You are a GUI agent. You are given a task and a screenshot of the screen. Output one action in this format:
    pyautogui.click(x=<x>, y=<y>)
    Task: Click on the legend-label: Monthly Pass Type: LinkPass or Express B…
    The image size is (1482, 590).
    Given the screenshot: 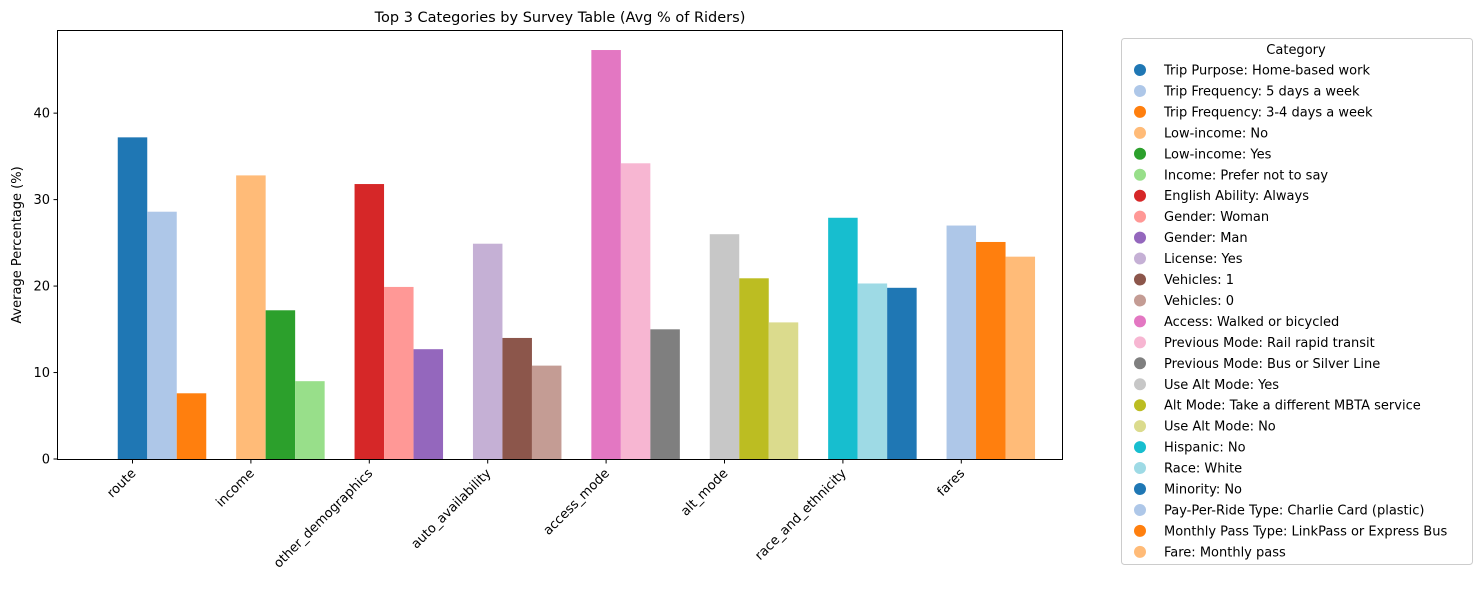 What is the action you would take?
    pyautogui.click(x=1305, y=531)
    